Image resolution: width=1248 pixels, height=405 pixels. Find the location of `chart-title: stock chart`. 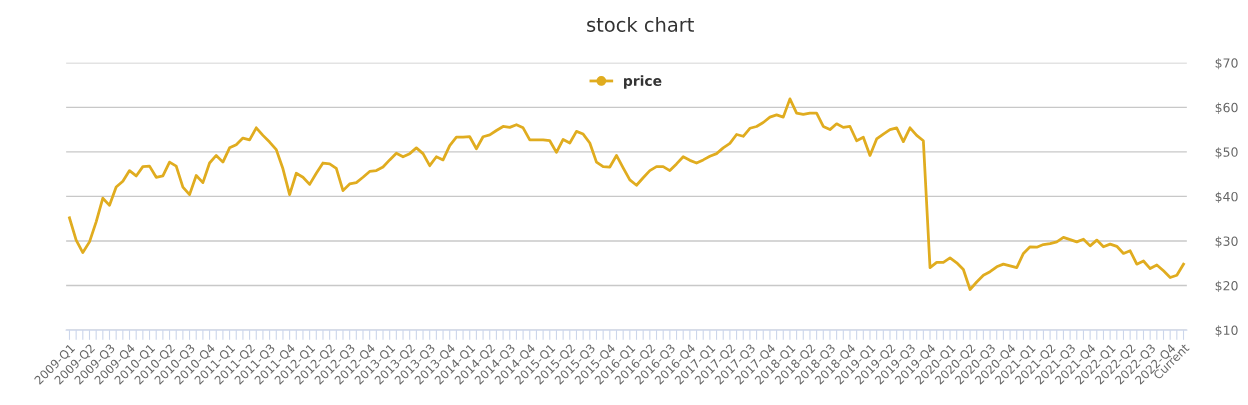

chart-title: stock chart is located at coordinates (640, 24).